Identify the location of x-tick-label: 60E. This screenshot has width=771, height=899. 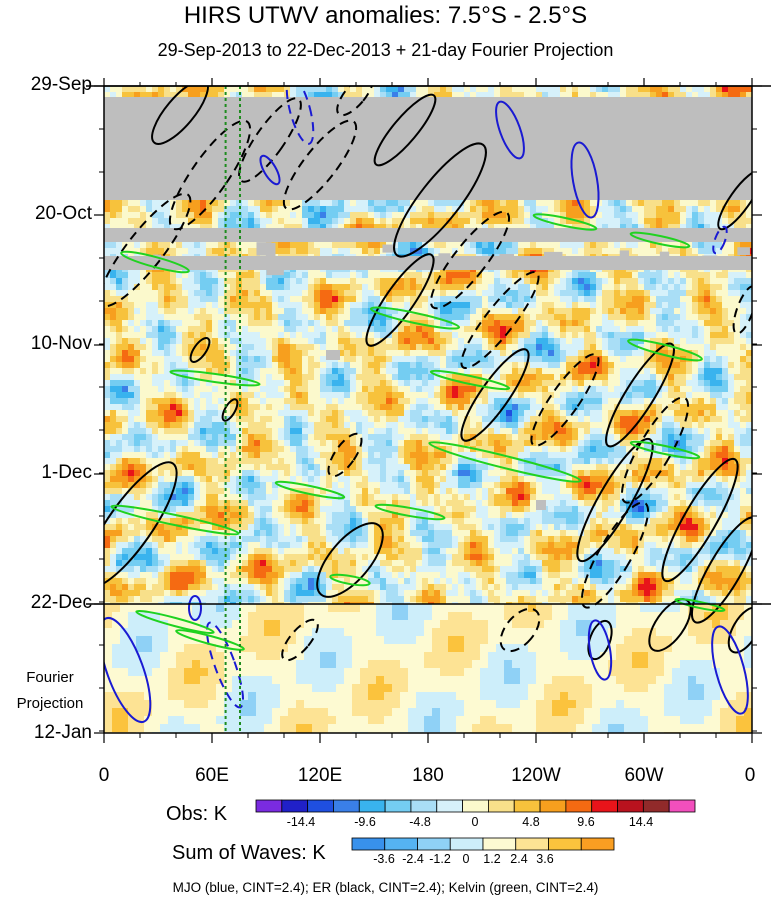
(212, 775).